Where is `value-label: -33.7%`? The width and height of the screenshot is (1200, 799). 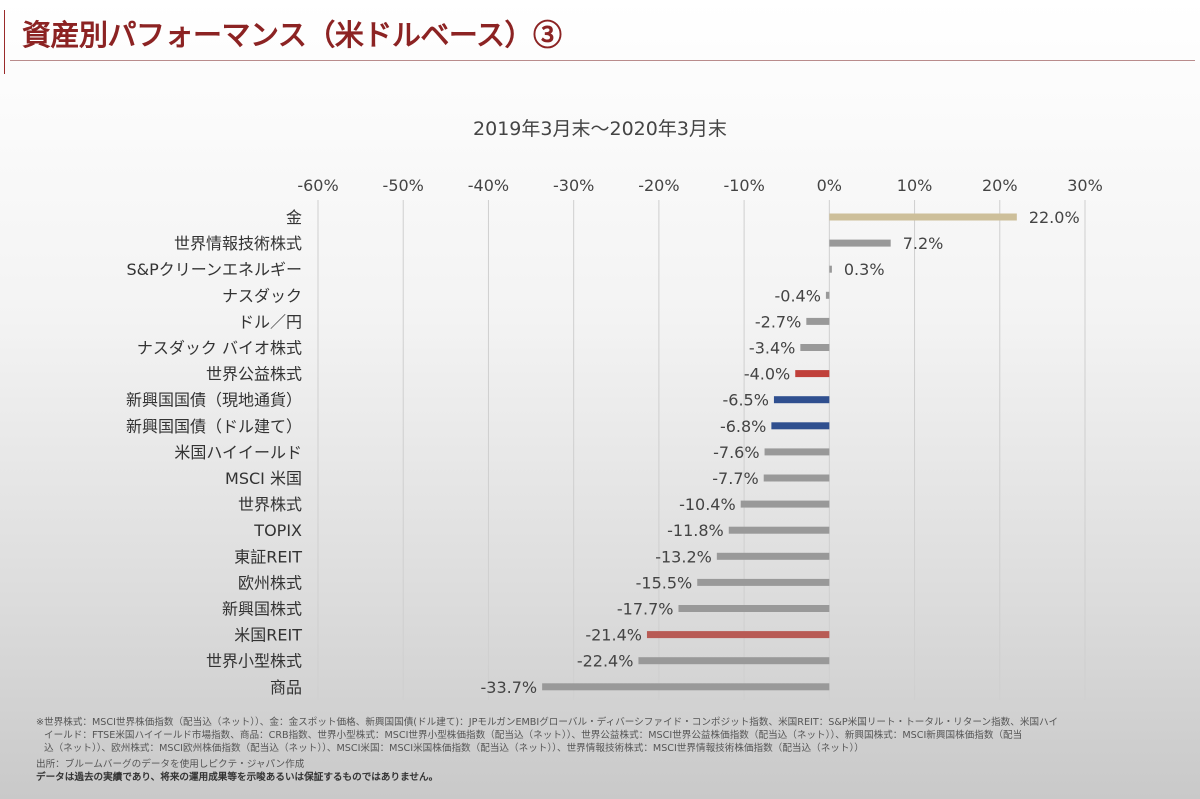
value-label: -33.7% is located at coordinates (509, 687).